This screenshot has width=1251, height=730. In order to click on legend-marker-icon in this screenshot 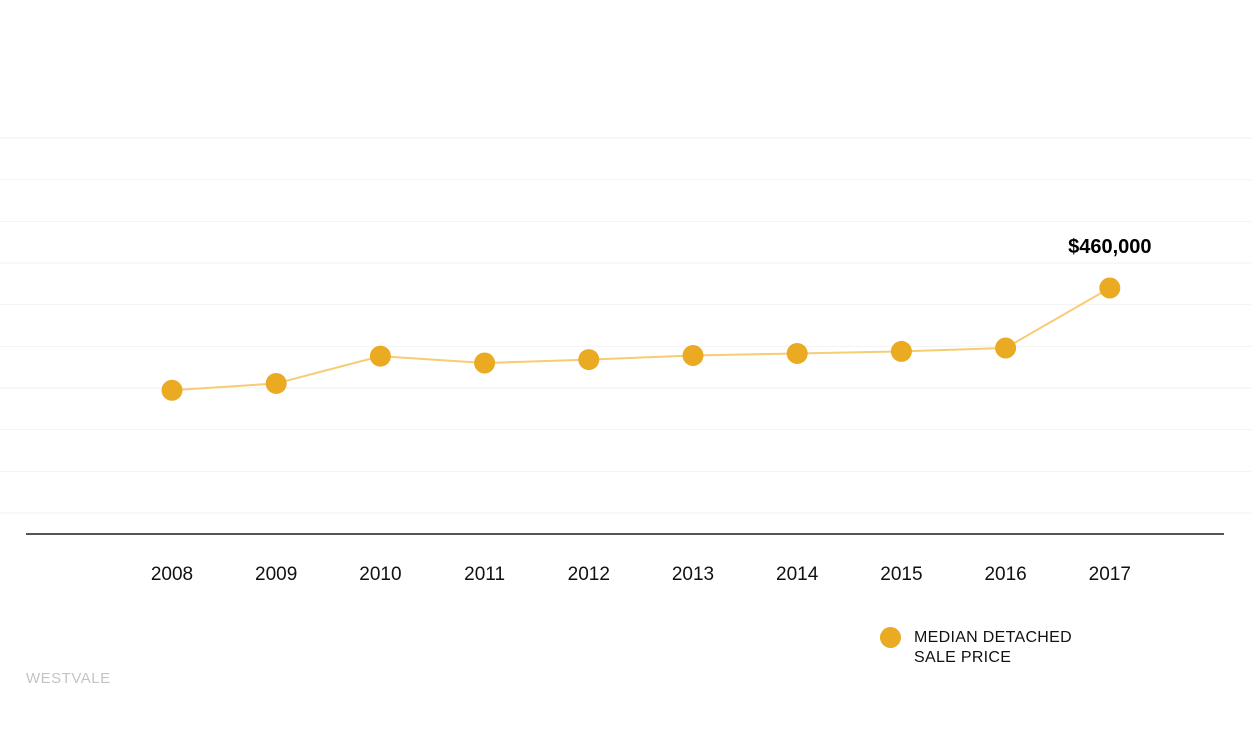, I will do `click(890, 637)`.